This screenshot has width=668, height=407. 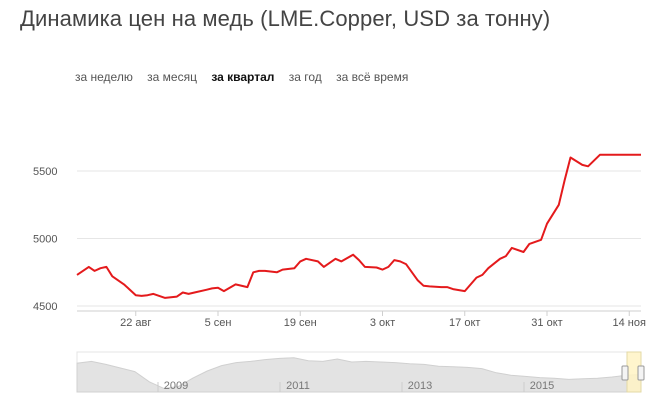 What do you see at coordinates (135, 323) in the screenshot?
I see `x-tick-label: 22 авг` at bounding box center [135, 323].